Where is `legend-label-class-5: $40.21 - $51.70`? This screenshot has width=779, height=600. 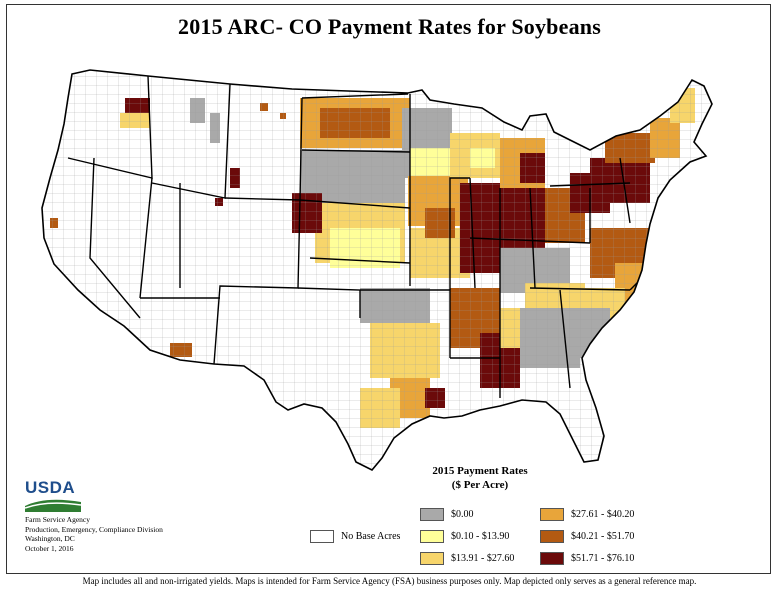 legend-label-class-5: $40.21 - $51.70 is located at coordinates (603, 536).